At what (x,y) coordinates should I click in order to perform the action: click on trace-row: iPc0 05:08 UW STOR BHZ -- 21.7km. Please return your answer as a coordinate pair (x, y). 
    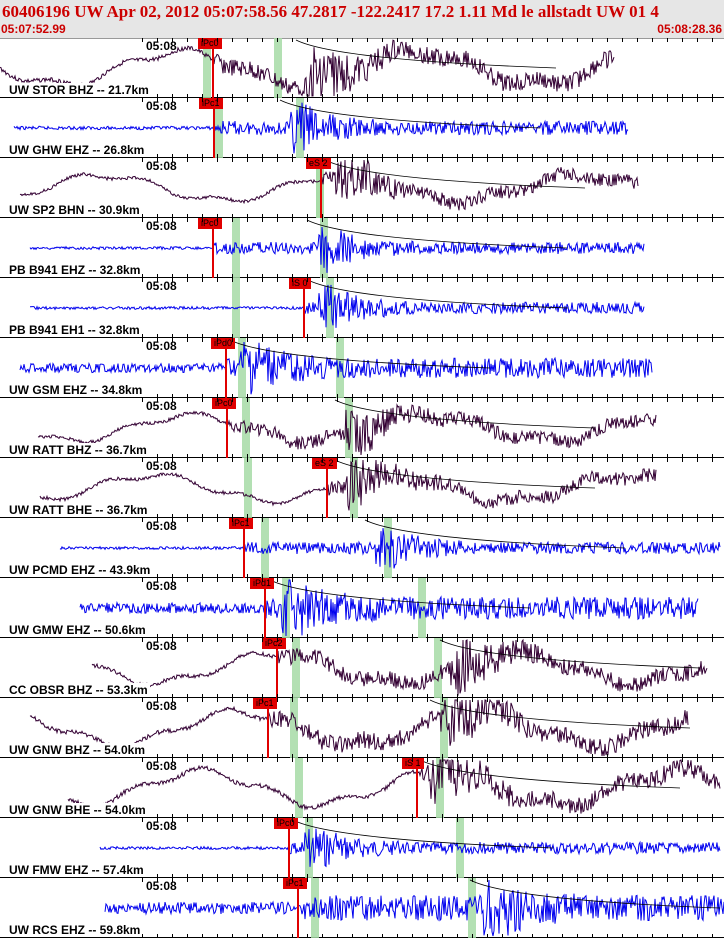
    Looking at the image, I should click on (362, 68).